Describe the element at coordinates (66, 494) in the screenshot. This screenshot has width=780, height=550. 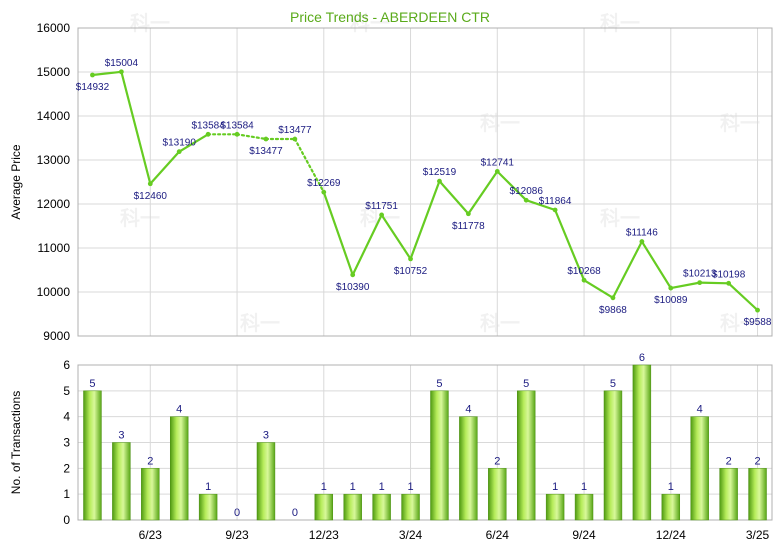
I see `bar-y-tick: 1` at that location.